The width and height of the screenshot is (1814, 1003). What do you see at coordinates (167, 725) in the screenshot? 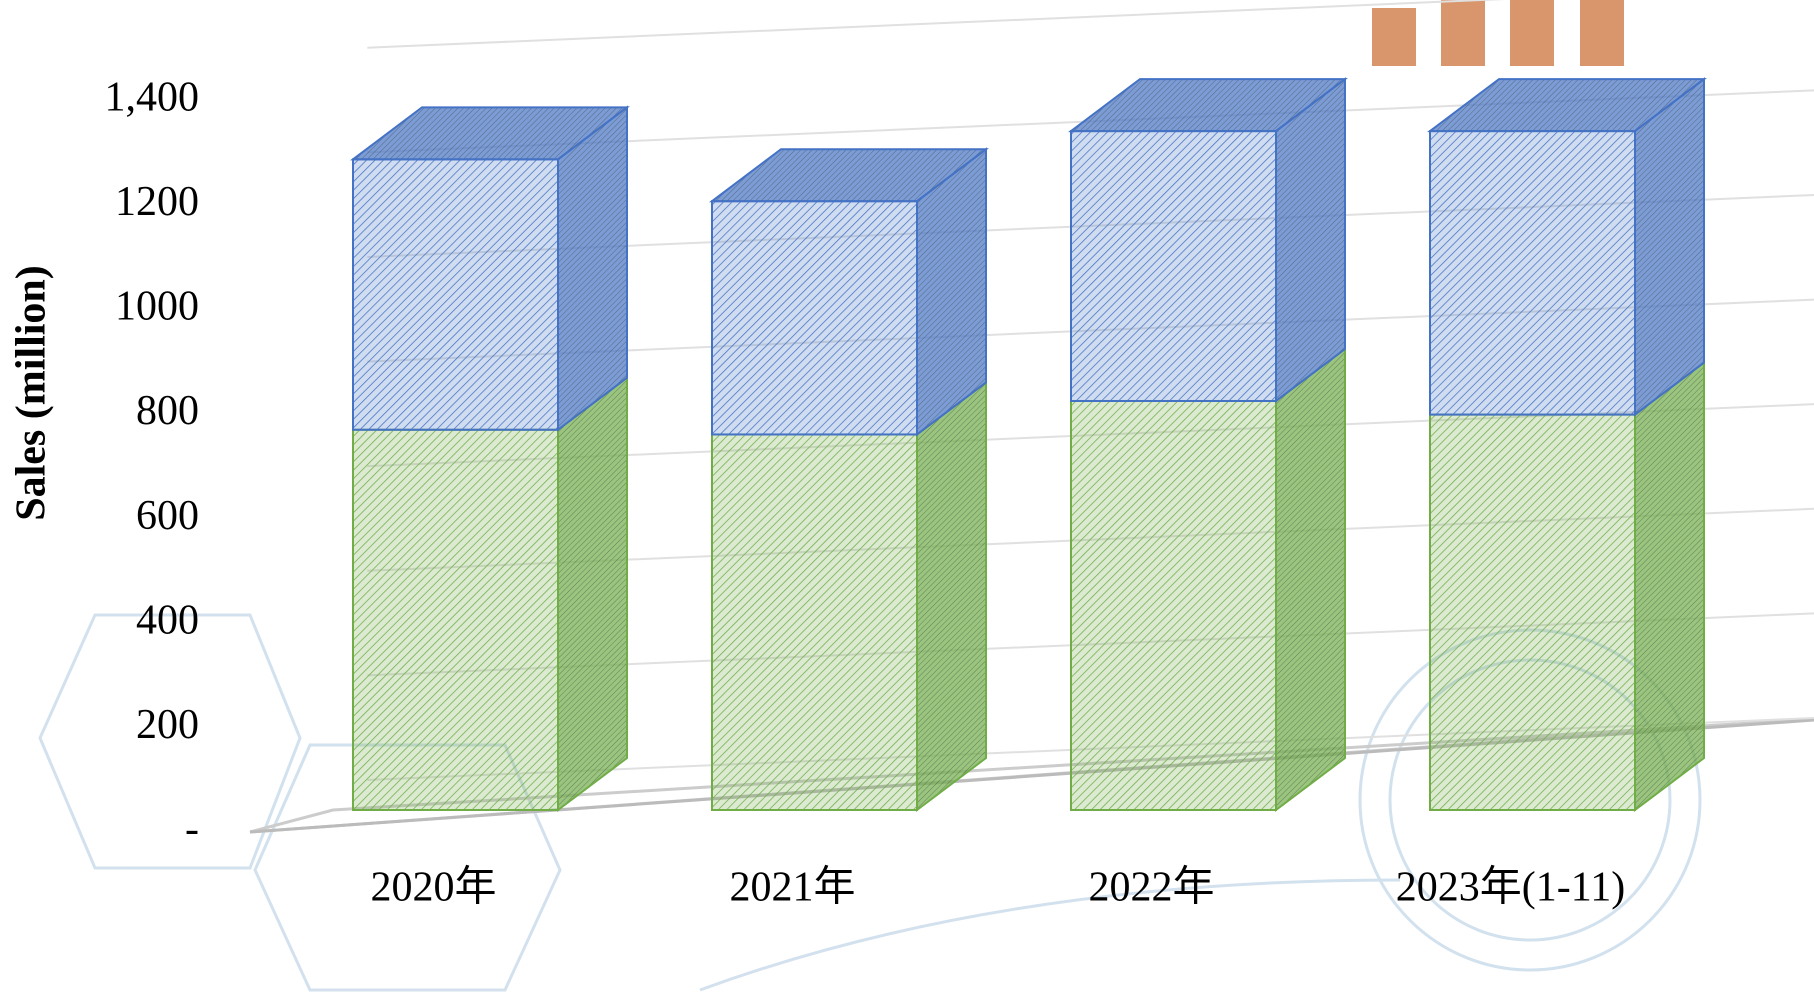
I see `y-tick-label: 200` at bounding box center [167, 725].